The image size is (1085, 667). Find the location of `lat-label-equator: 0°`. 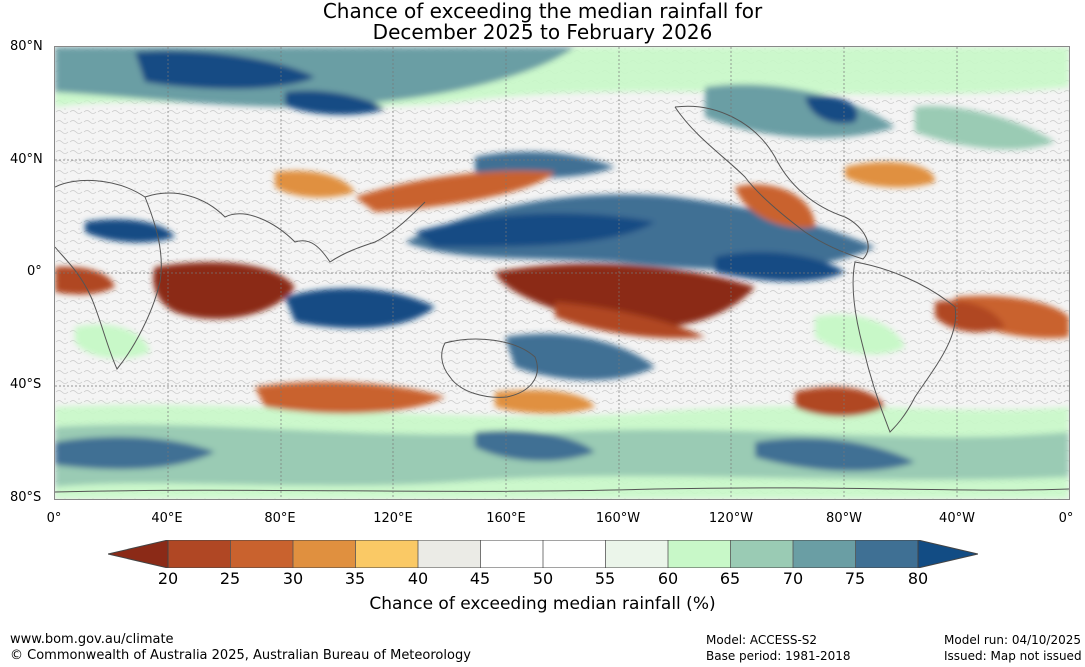

lat-label-equator: 0° is located at coordinates (34, 271).